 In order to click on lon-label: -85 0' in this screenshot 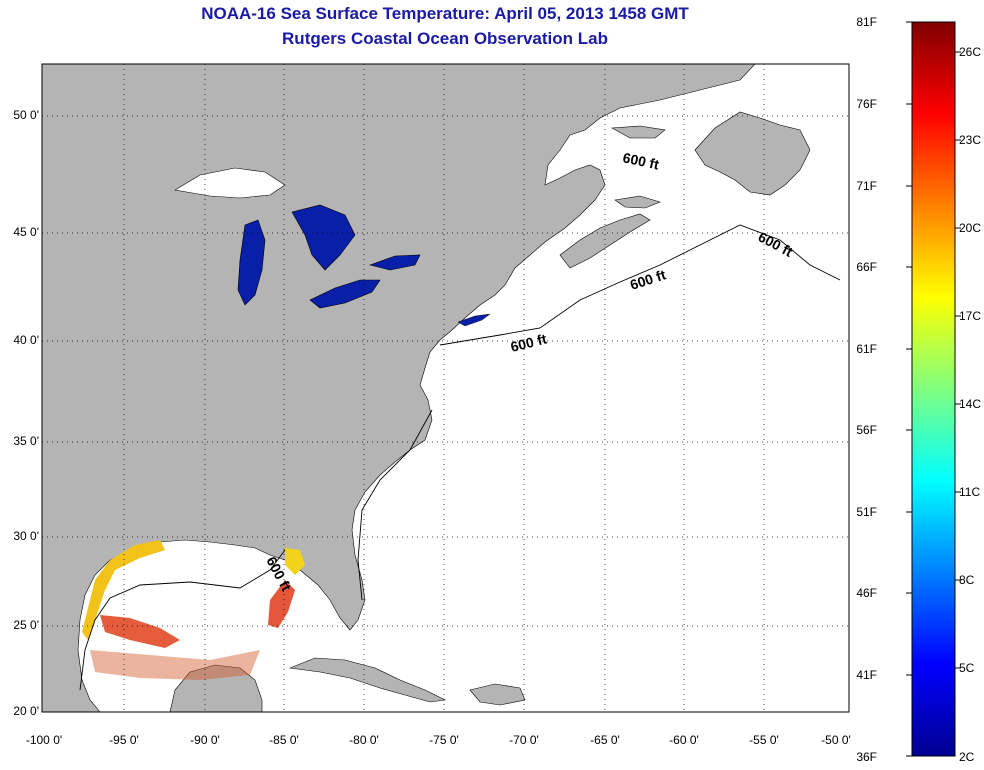, I will do `click(284, 740)`.